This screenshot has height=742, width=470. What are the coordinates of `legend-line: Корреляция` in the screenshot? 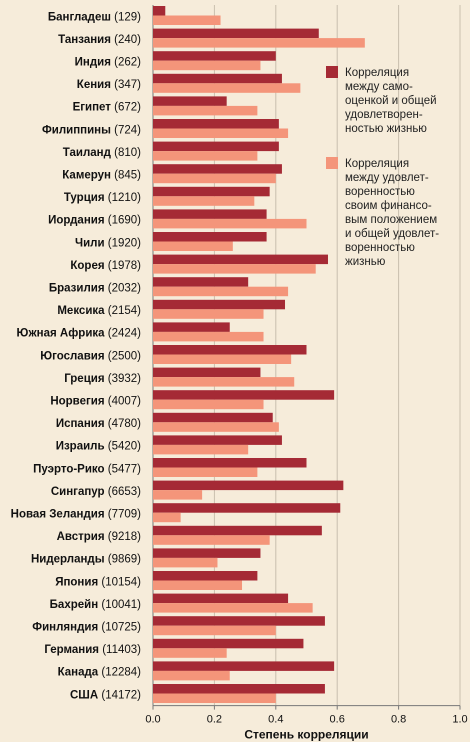 It's located at (377, 73).